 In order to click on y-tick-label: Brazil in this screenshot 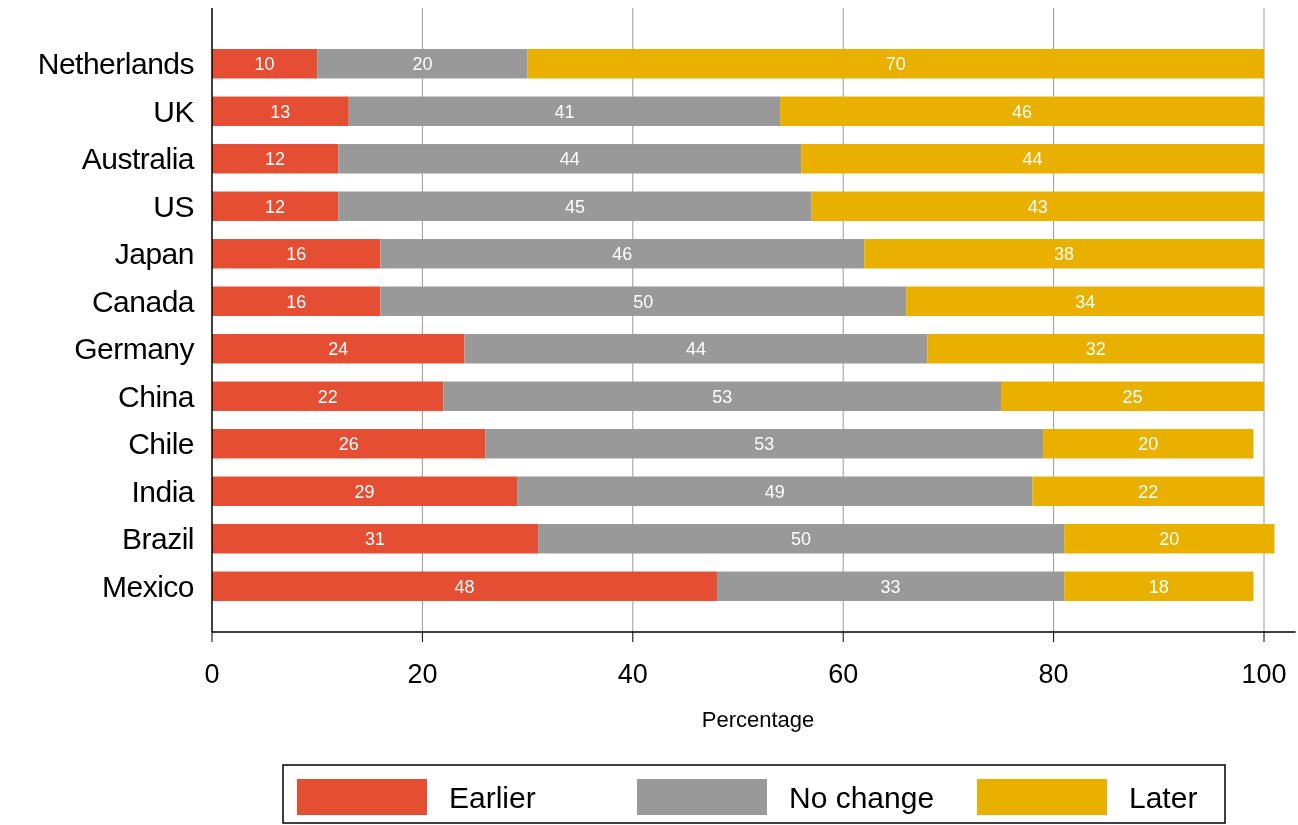, I will do `click(157, 539)`.